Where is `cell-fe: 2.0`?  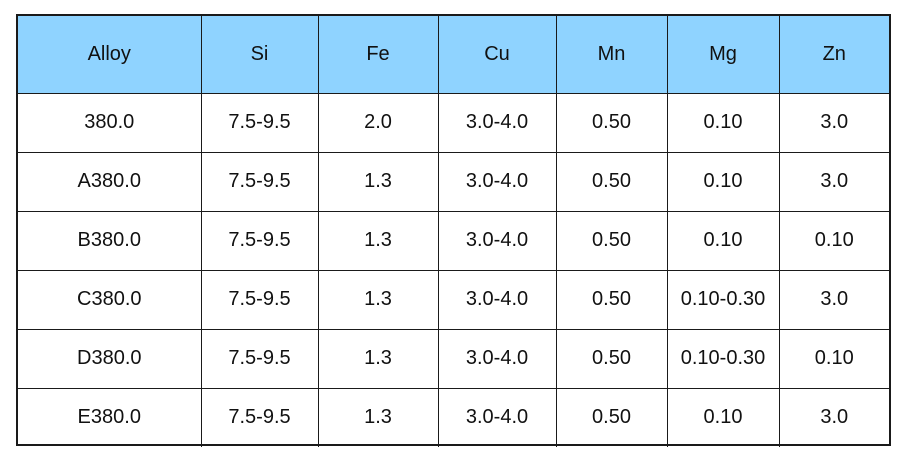 cell-fe: 2.0 is located at coordinates (378, 122).